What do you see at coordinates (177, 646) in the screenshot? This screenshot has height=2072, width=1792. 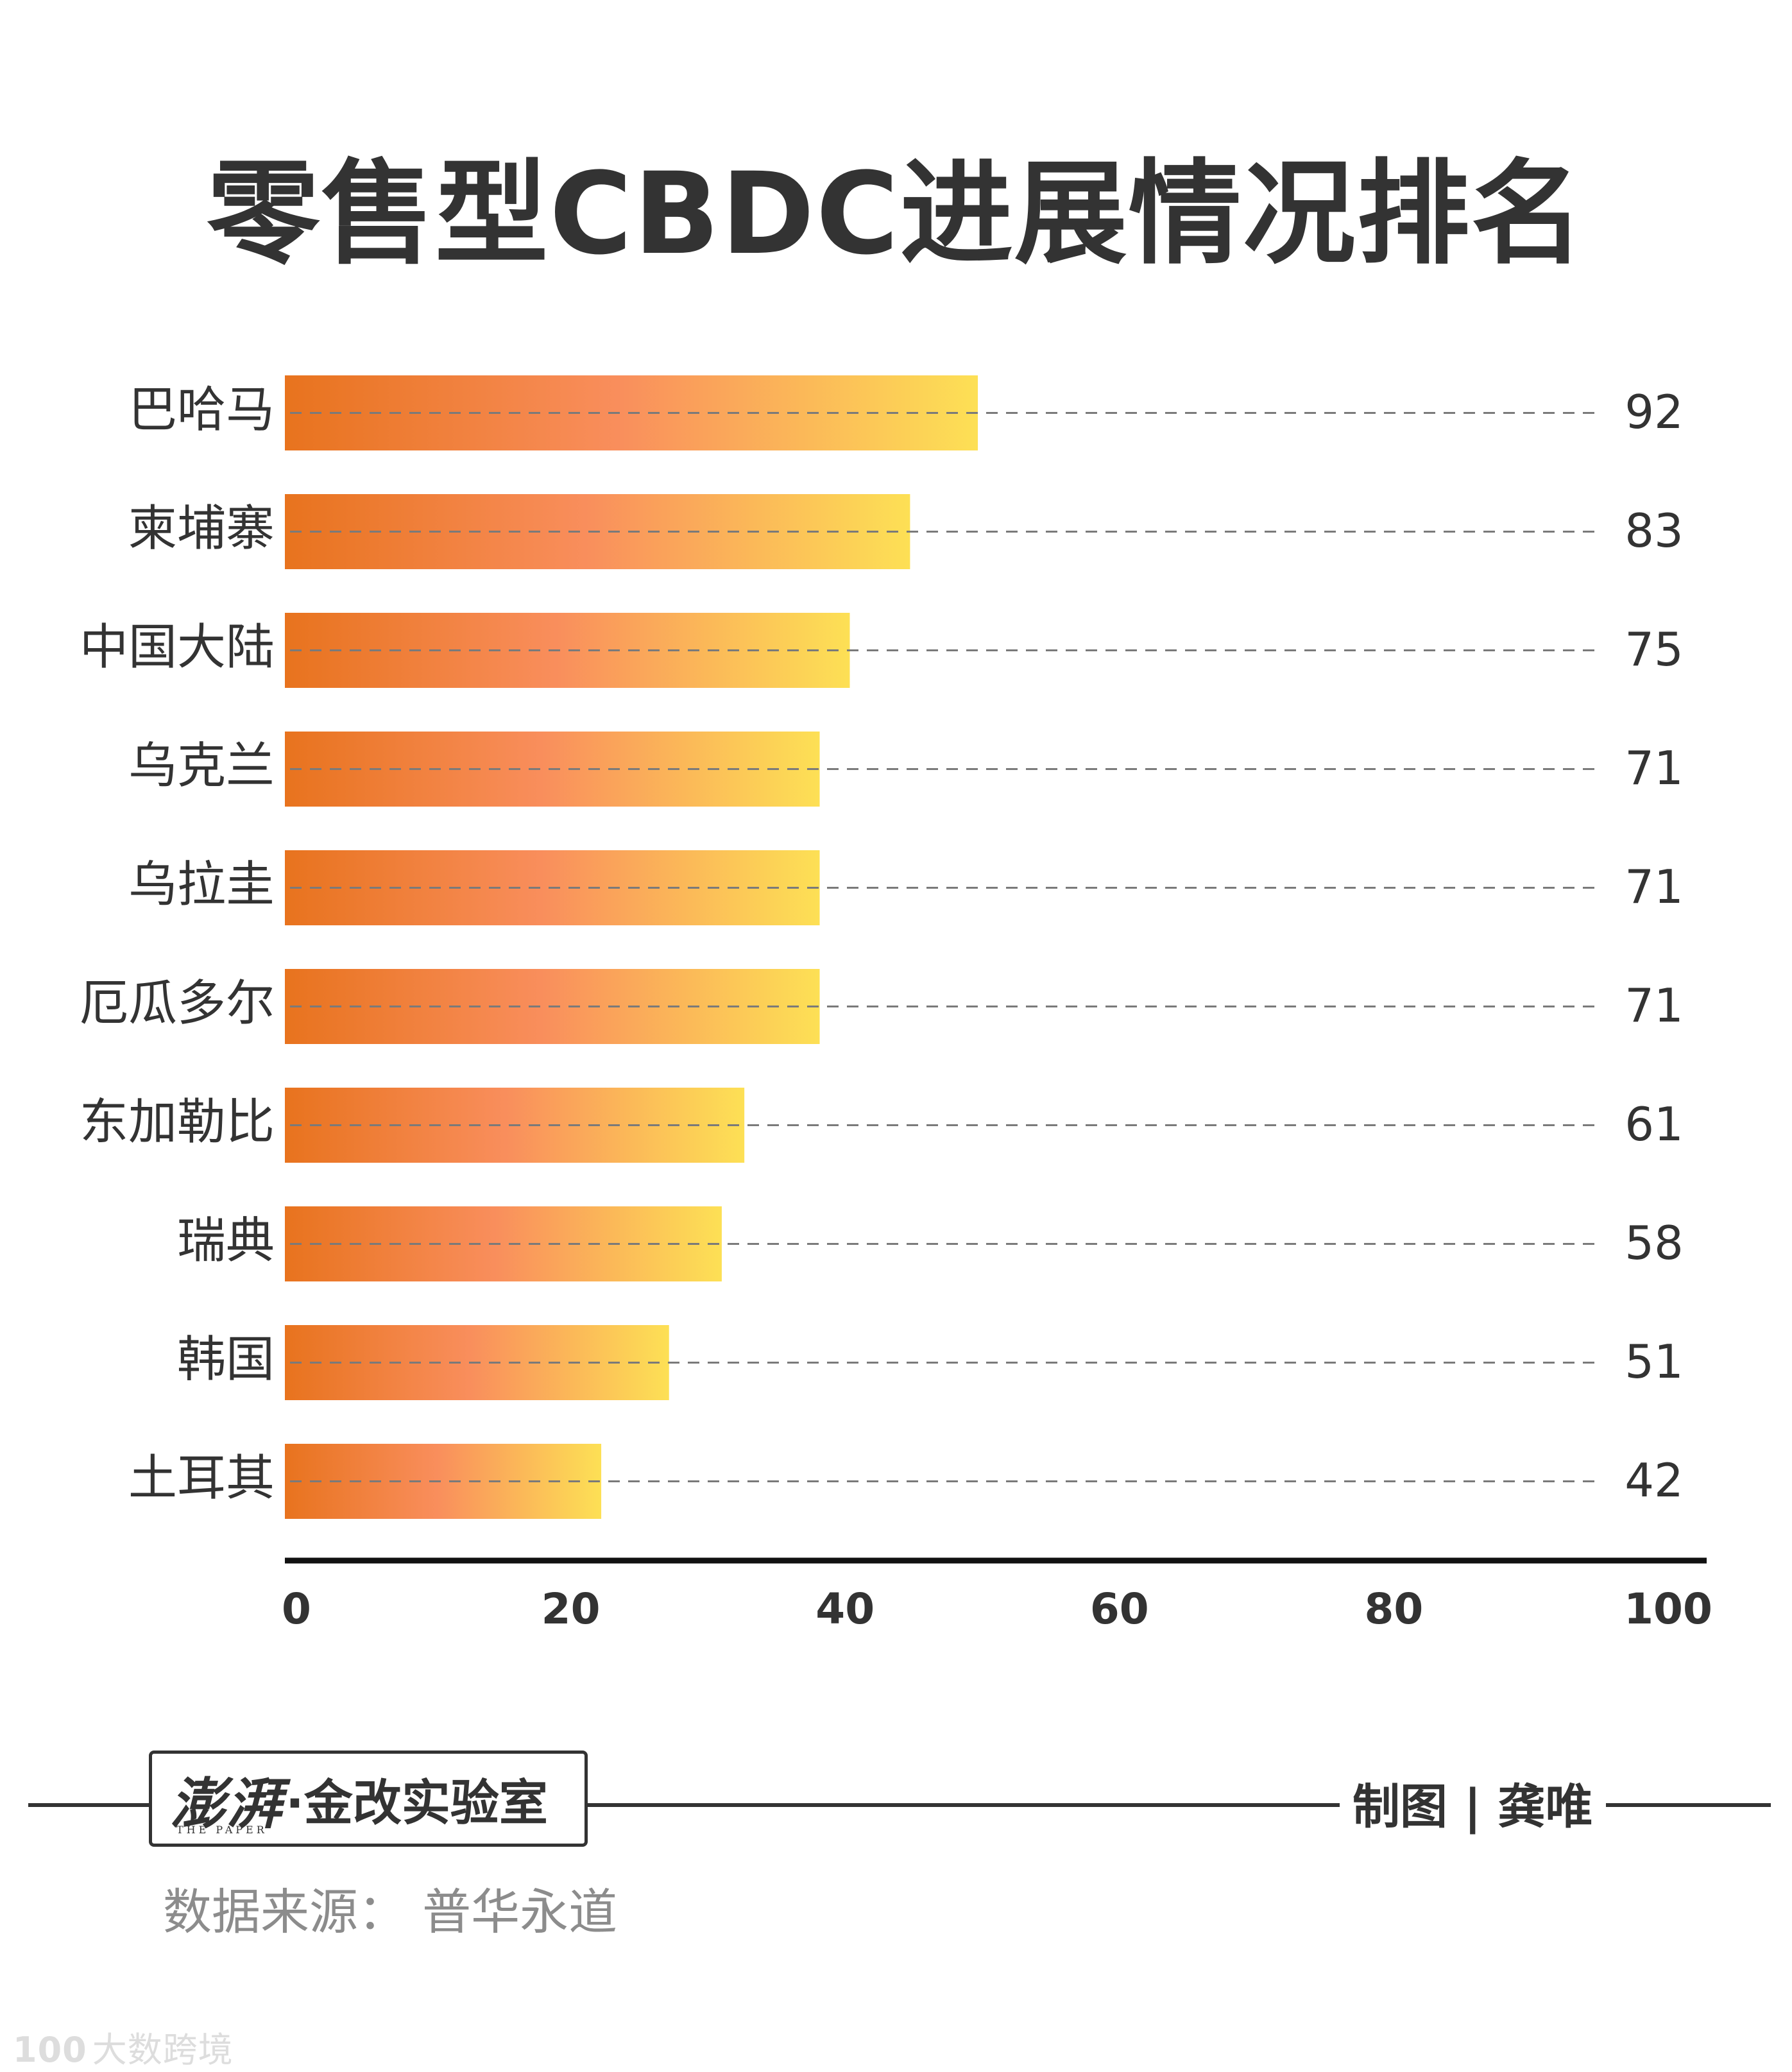 I see `category-label: 中国大陆` at bounding box center [177, 646].